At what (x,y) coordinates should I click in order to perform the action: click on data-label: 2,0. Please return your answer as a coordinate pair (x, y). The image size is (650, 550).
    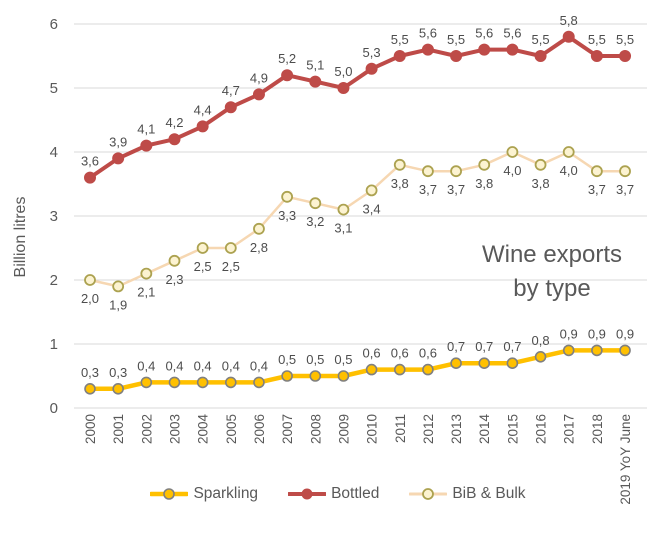
    Looking at the image, I should click on (90, 298).